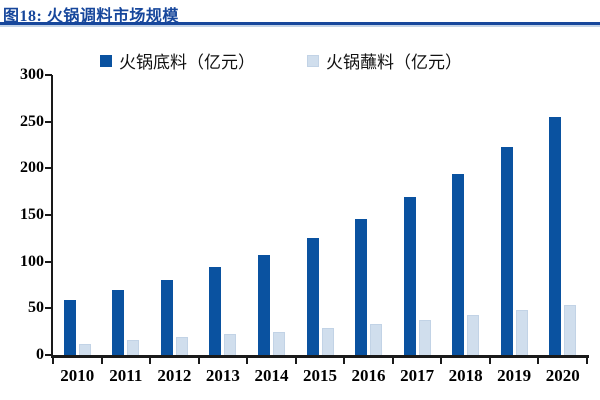 The height and width of the screenshot is (400, 600). What do you see at coordinates (409, 276) in the screenshot?
I see `bar-hotpot-base-2017` at bounding box center [409, 276].